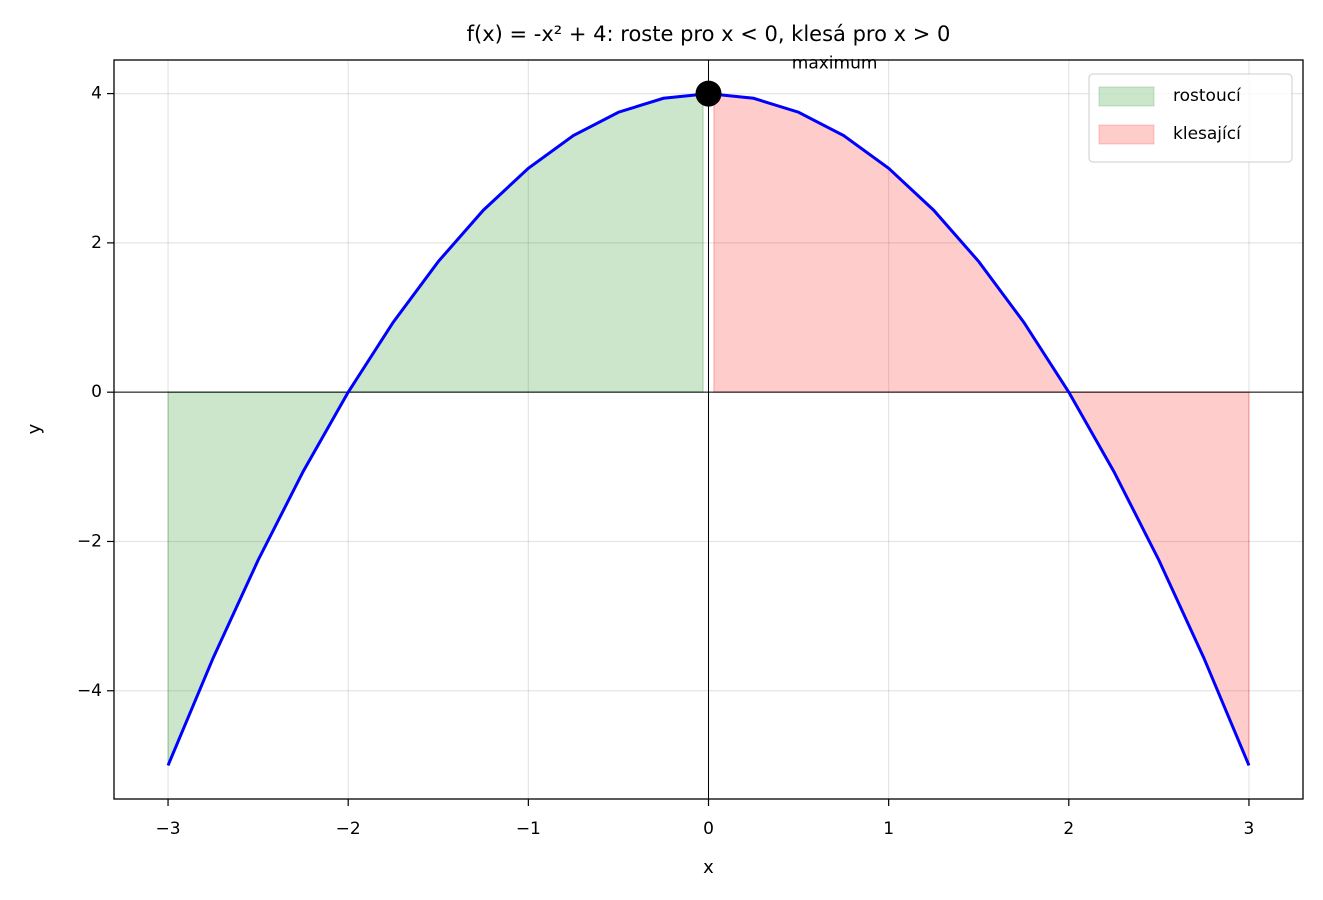 This screenshot has height=900, width=1323. Describe the element at coordinates (1207, 96) in the screenshot. I see `legend-label: rostoucí` at that location.